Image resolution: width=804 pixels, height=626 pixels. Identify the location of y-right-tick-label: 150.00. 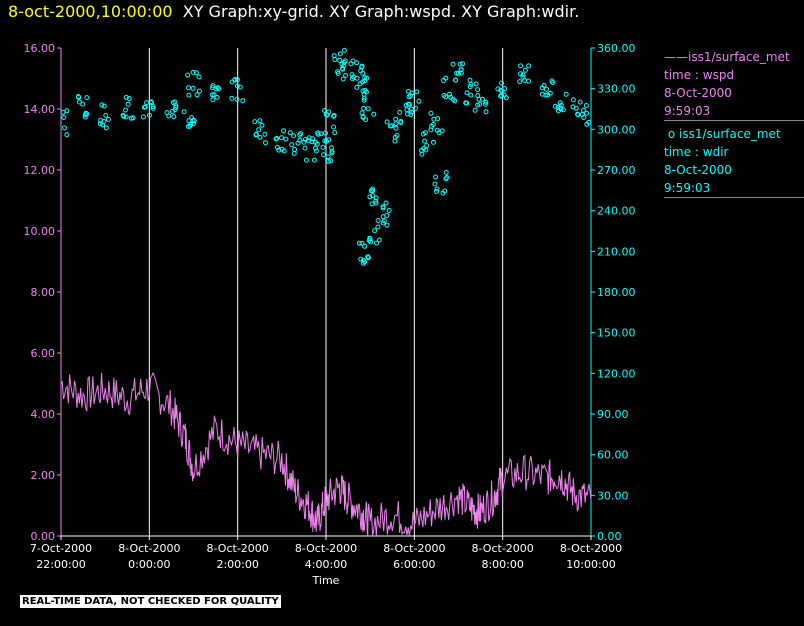
(616, 333).